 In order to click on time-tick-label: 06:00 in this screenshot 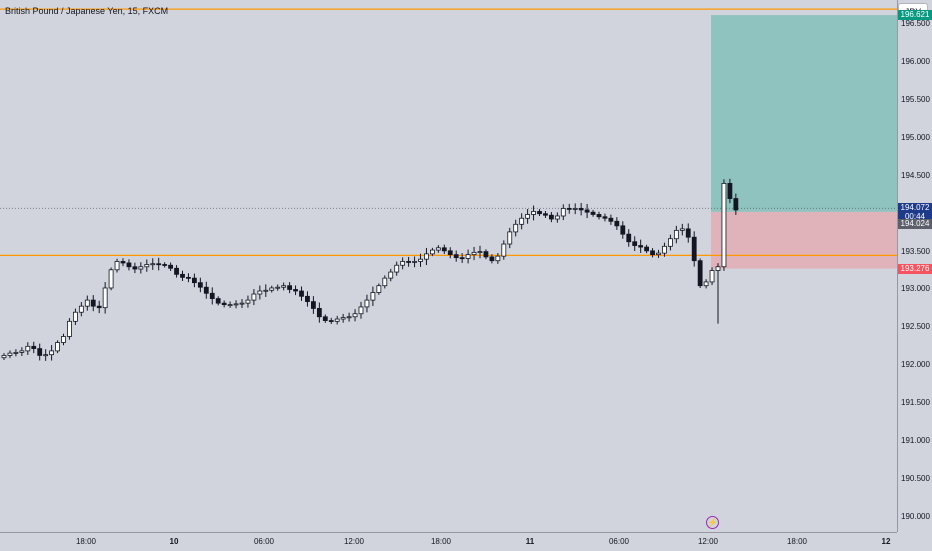, I will do `click(264, 541)`.